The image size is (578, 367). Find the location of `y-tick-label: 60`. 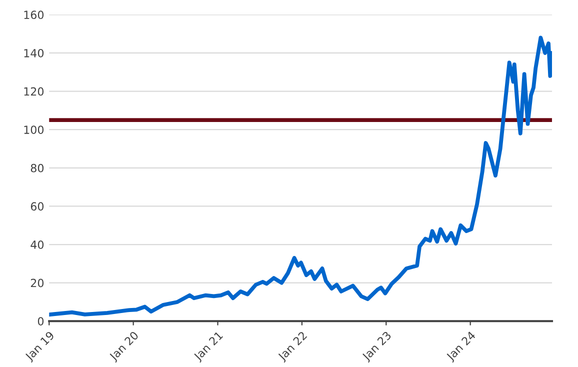

y-tick-label: 60 is located at coordinates (37, 206).